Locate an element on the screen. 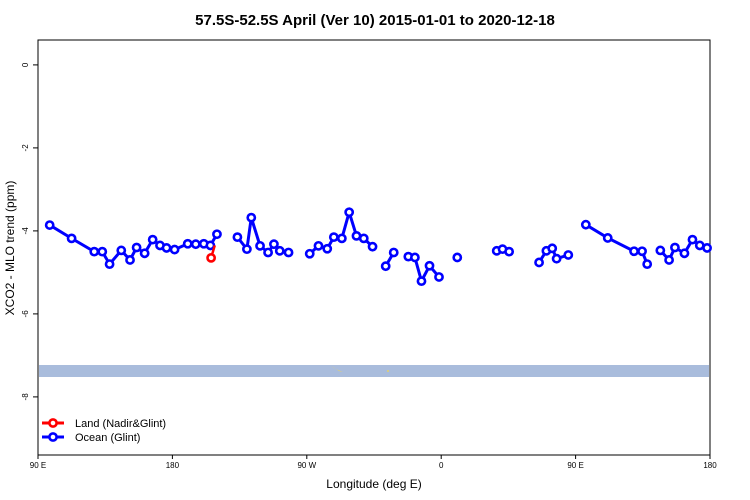  x-axis: 90 E 180 90 W 0 90 E 180 is located at coordinates (373, 462).